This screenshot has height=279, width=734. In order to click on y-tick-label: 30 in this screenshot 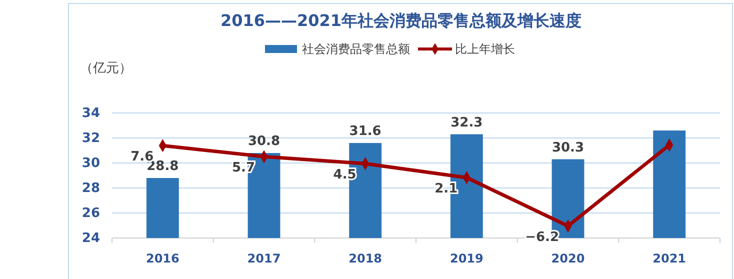, I will do `click(91, 164)`.